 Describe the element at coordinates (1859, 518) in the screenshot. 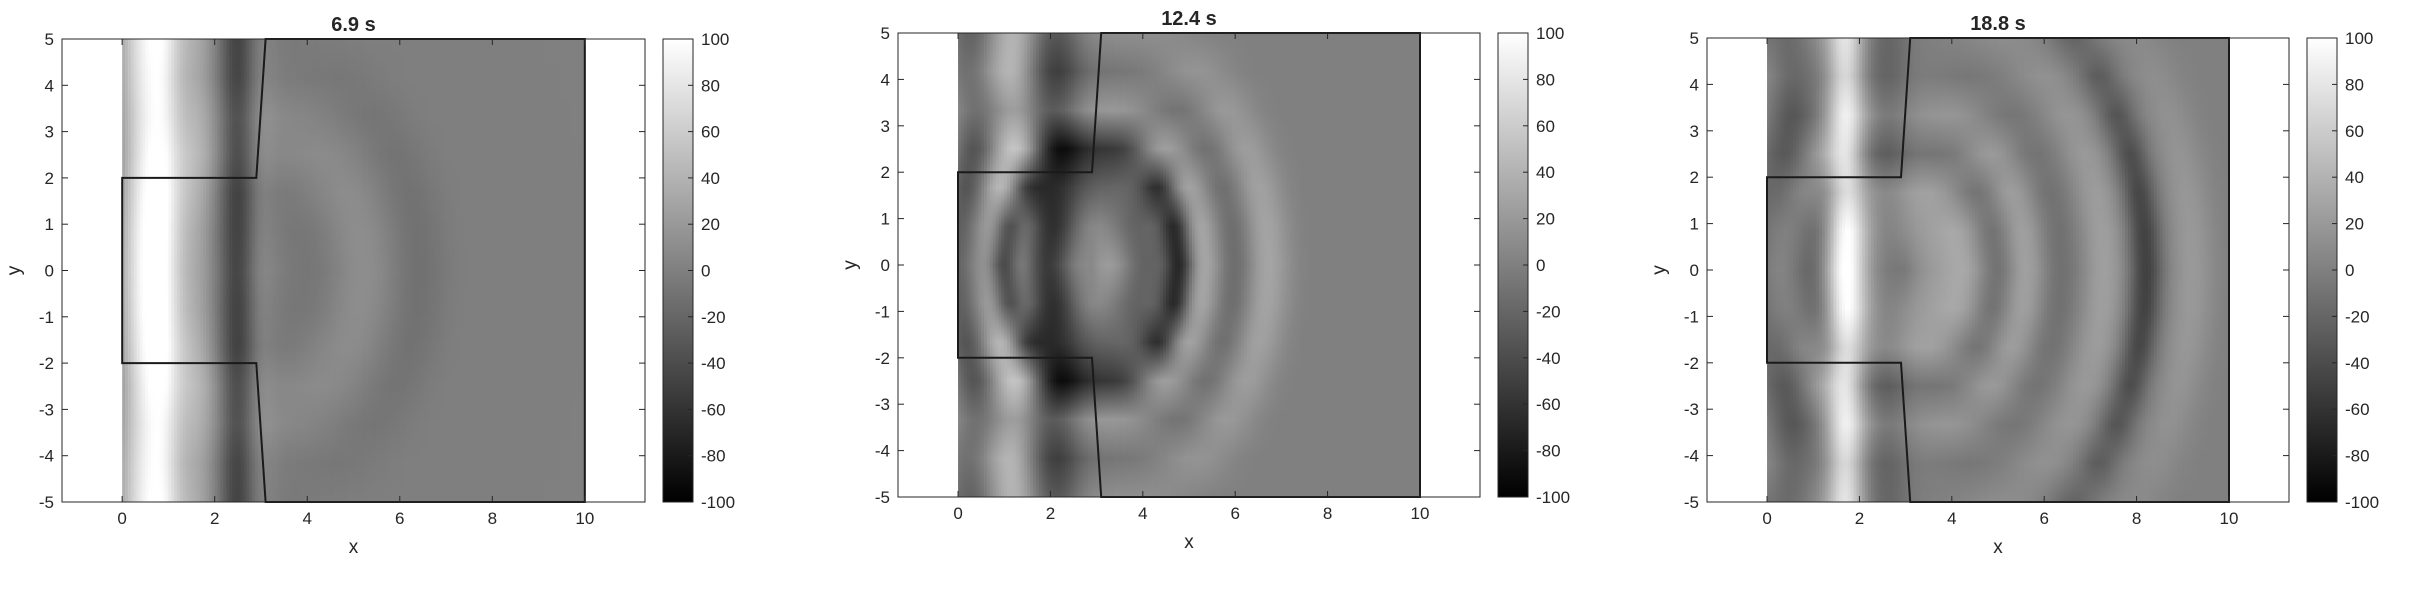

I see `x-tick-label: 2` at that location.